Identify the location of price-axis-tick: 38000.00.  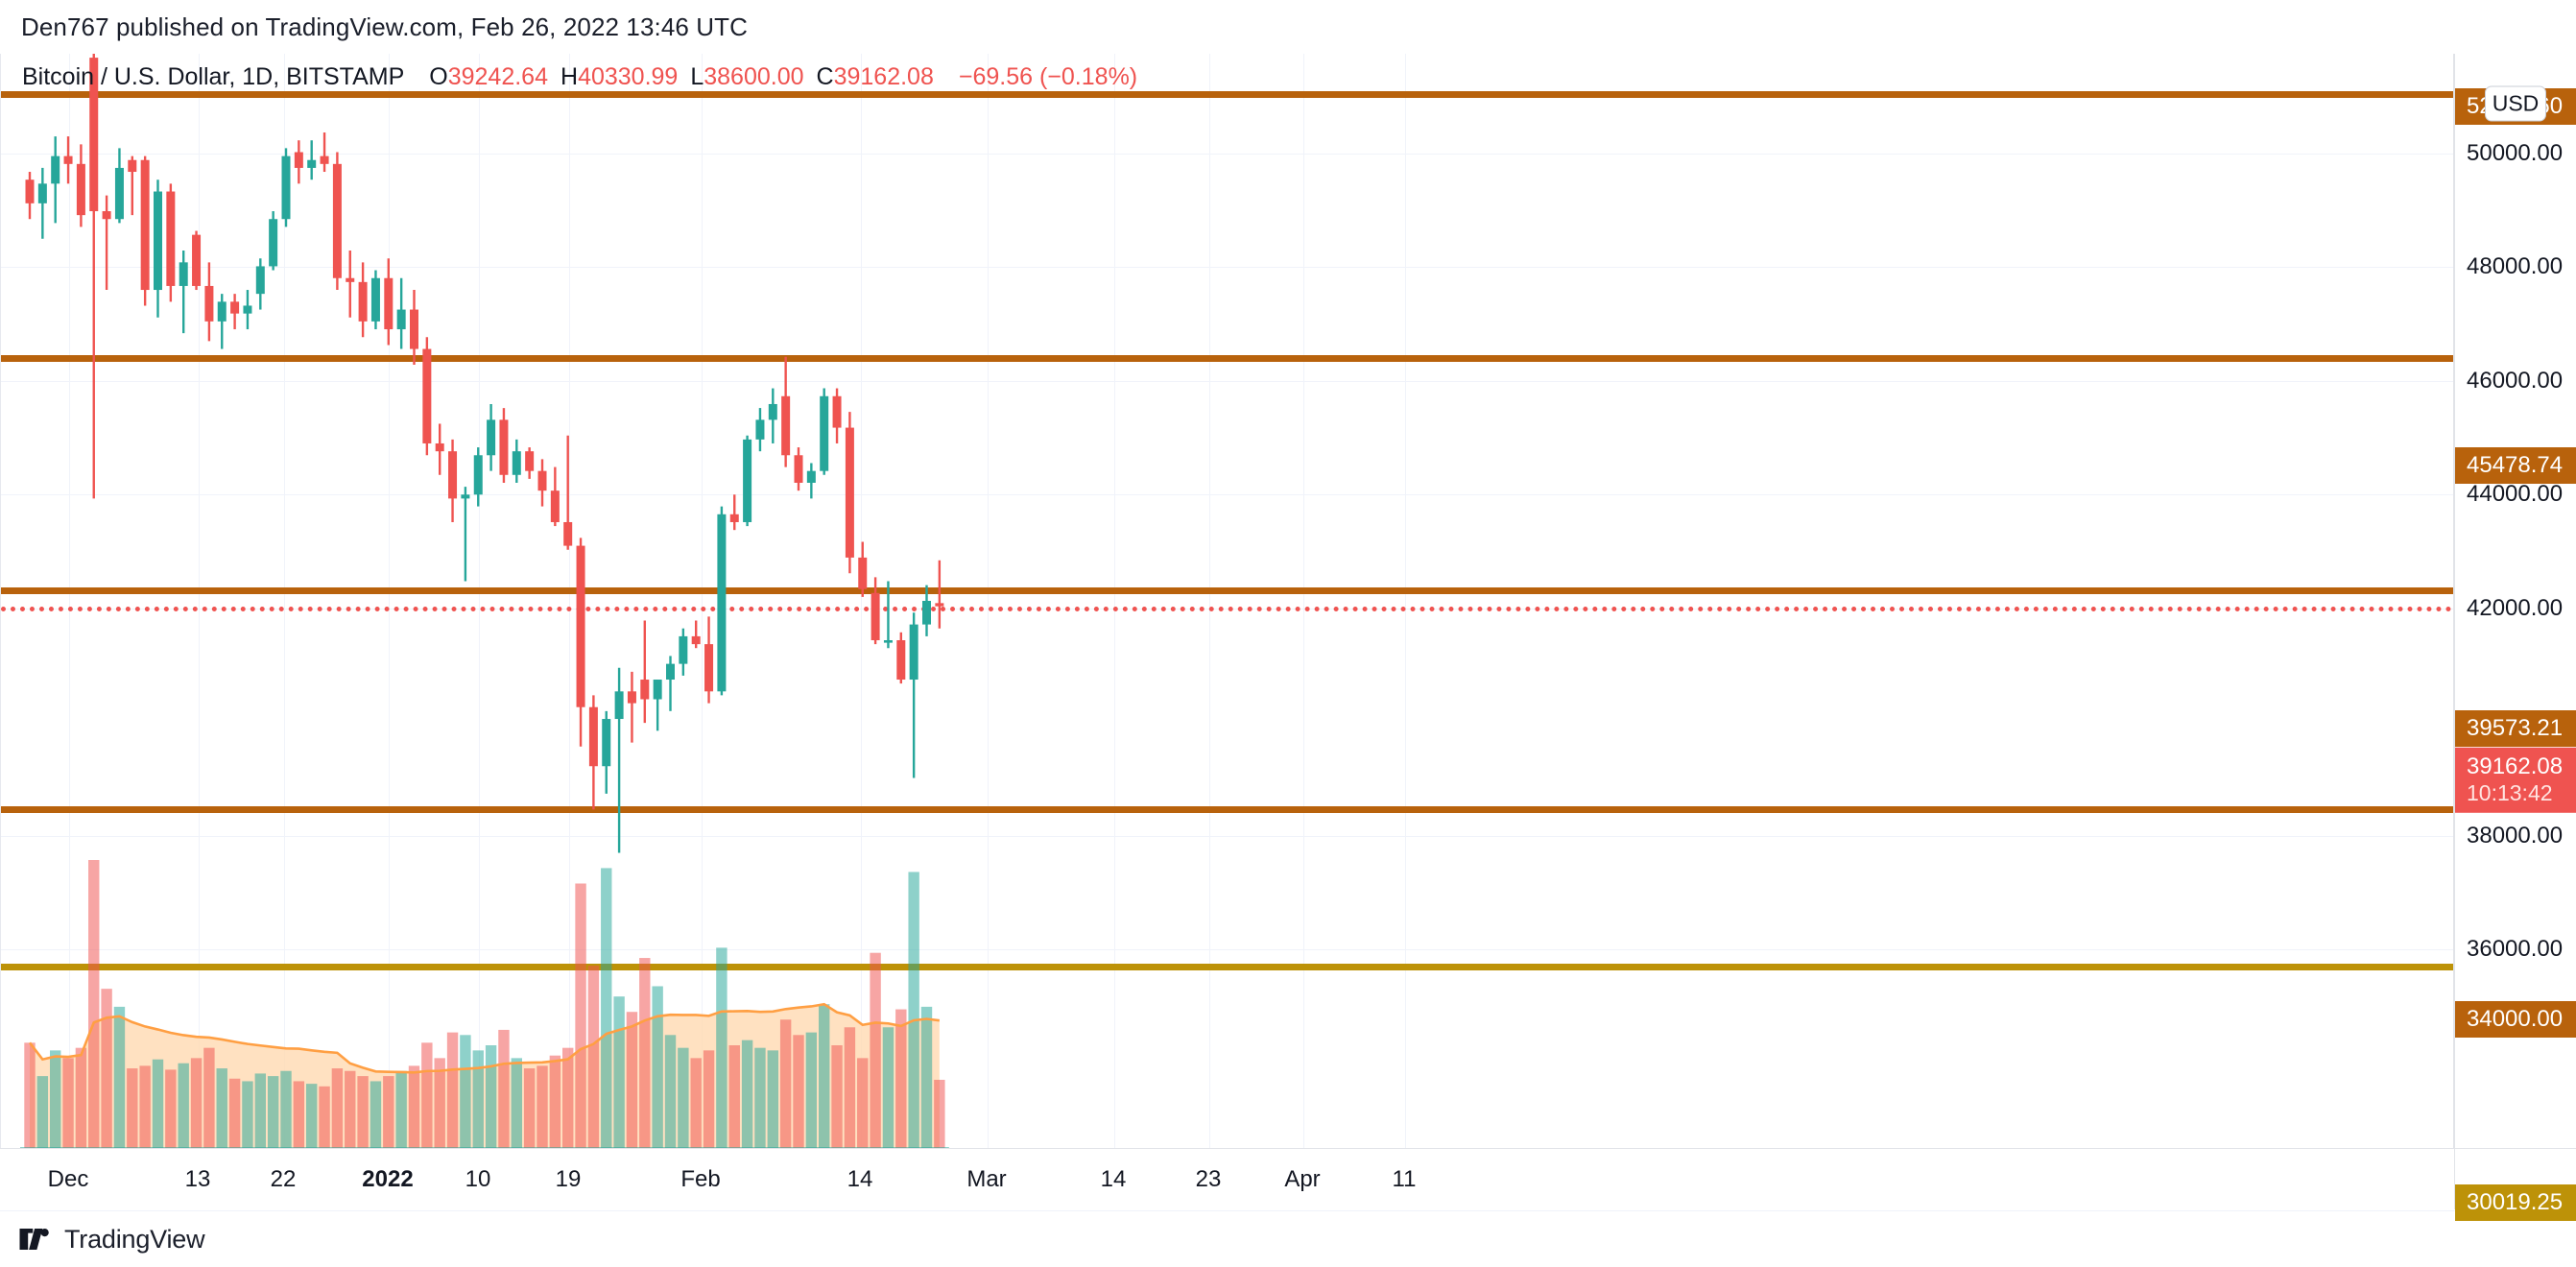
(2515, 836).